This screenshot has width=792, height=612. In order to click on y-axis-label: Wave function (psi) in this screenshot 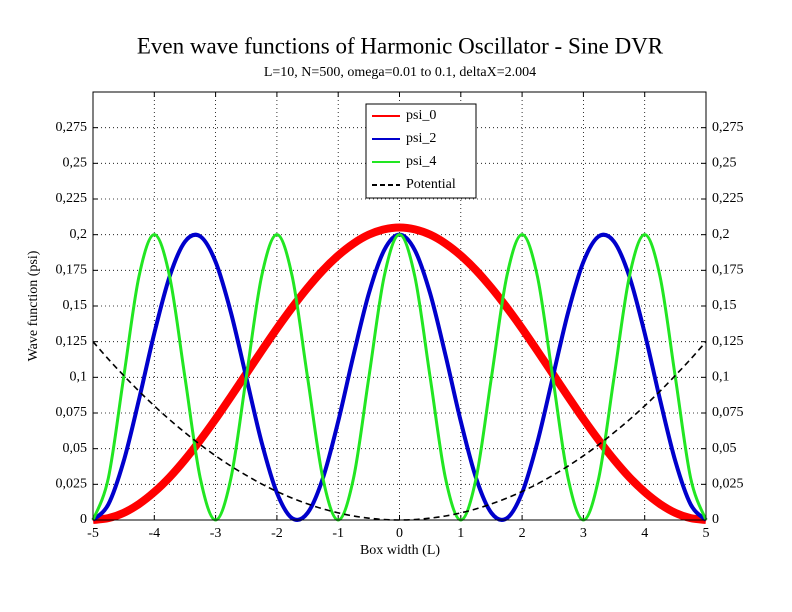, I will do `click(33, 305)`.